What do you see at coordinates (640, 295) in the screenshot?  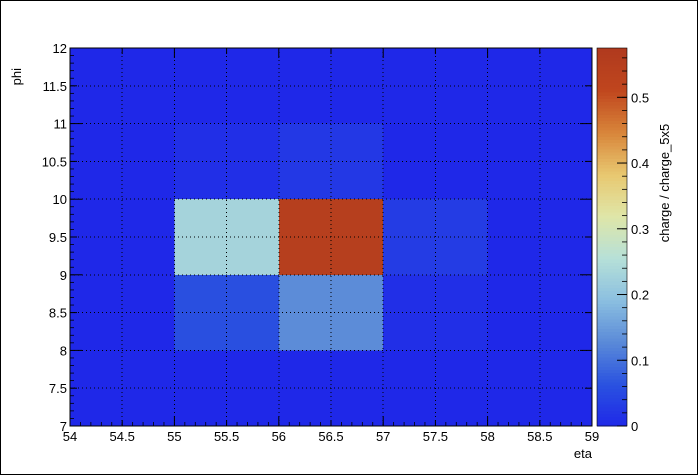 I see `z-tick-label: 0.2` at bounding box center [640, 295].